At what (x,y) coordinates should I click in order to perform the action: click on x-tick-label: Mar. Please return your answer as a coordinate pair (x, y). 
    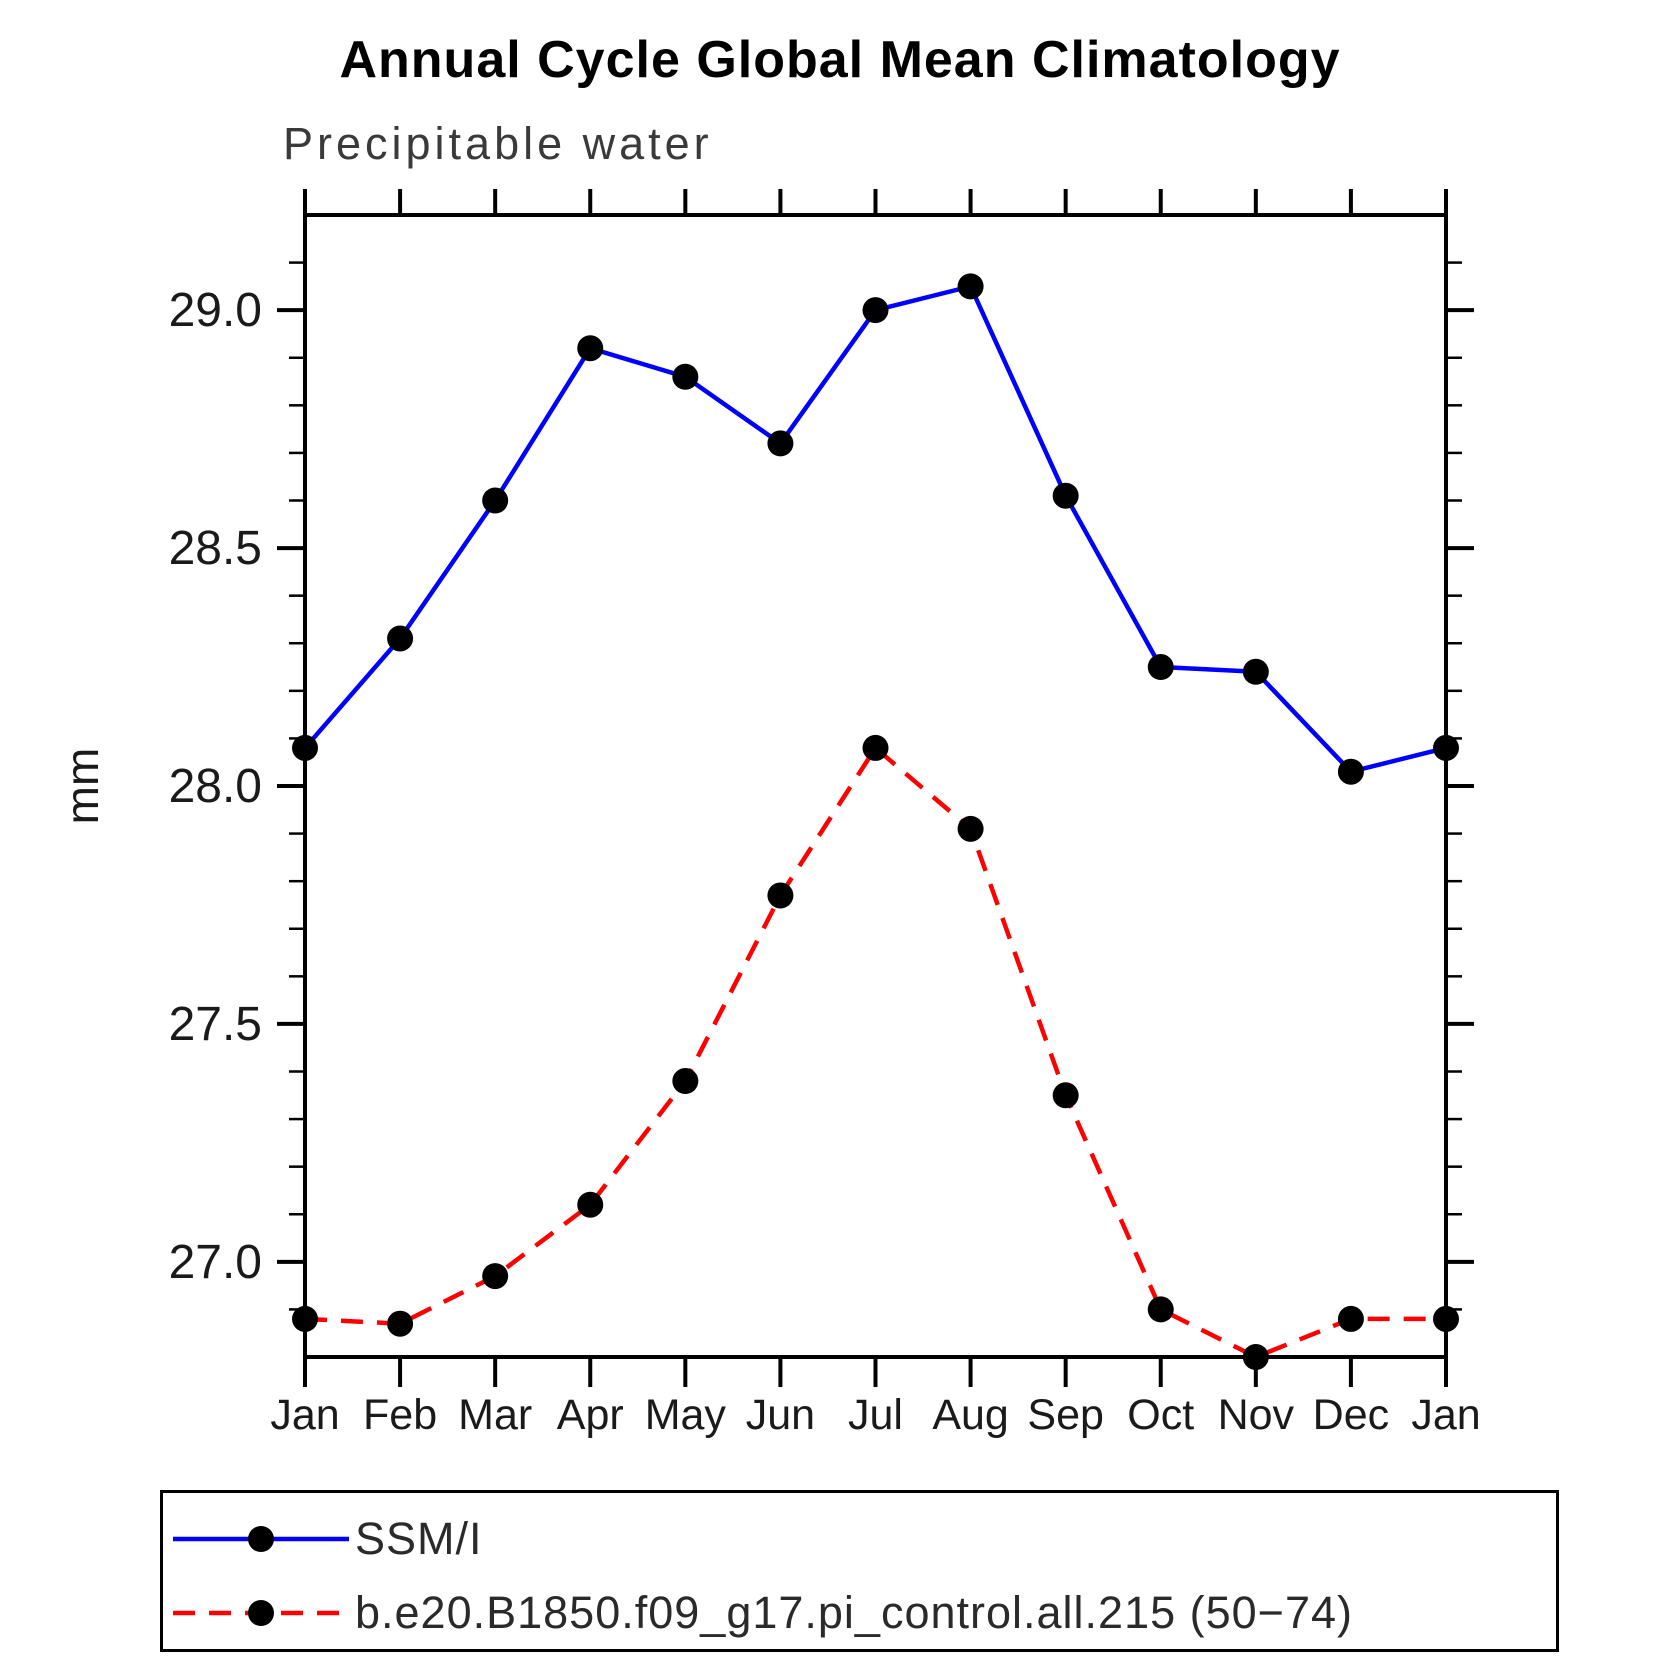
    Looking at the image, I should click on (495, 1415).